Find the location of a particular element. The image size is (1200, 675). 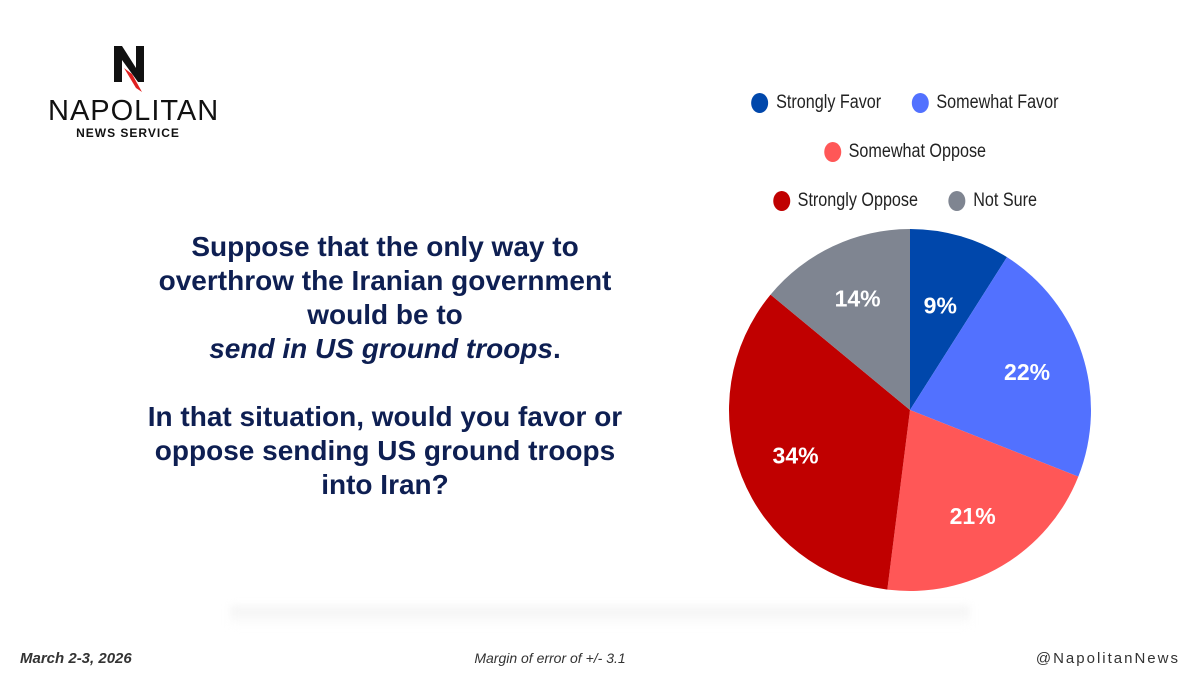

question-emphasis: send in US ground troops is located at coordinates (381, 348).